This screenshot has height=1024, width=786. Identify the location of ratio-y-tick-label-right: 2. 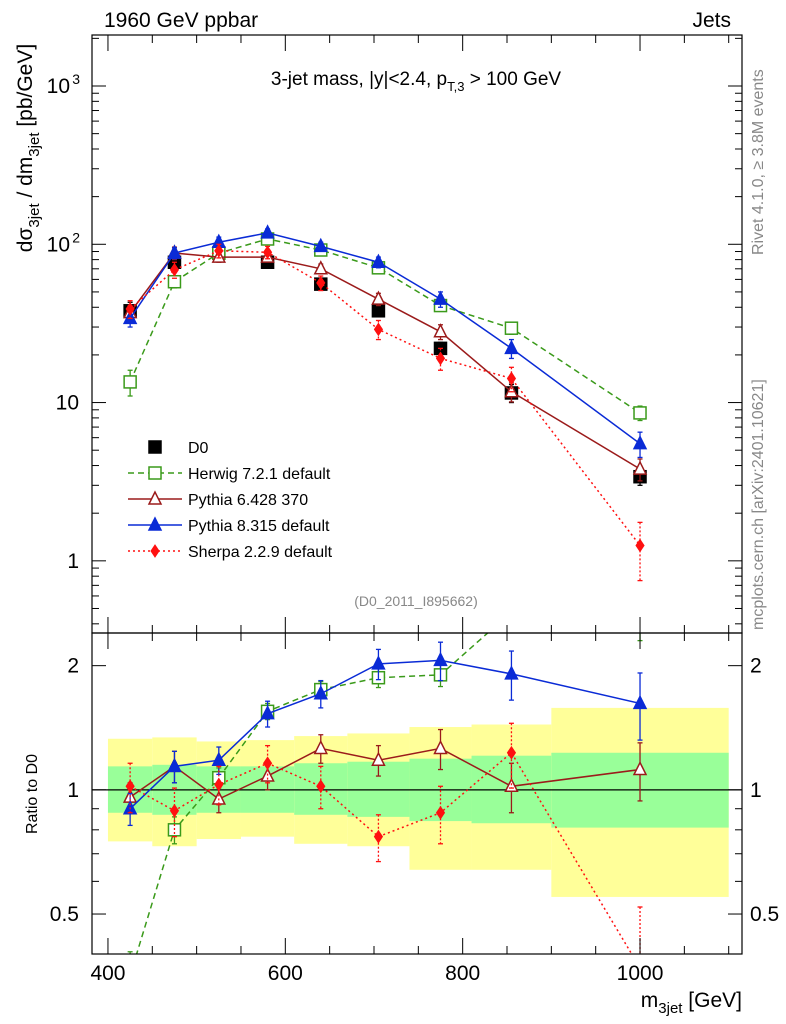
(756, 666).